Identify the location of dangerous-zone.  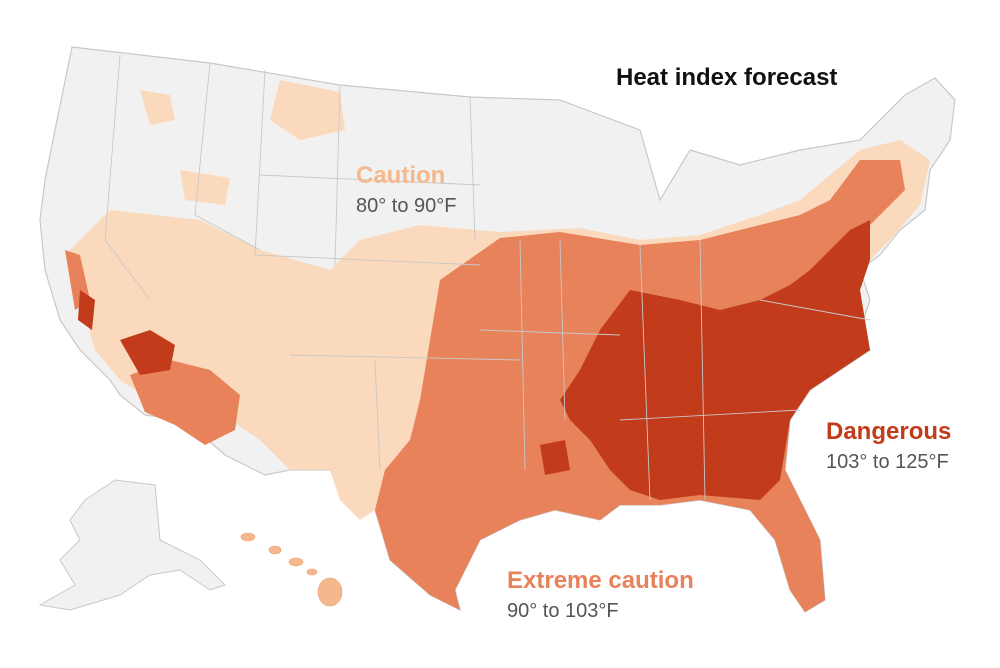
(715, 360).